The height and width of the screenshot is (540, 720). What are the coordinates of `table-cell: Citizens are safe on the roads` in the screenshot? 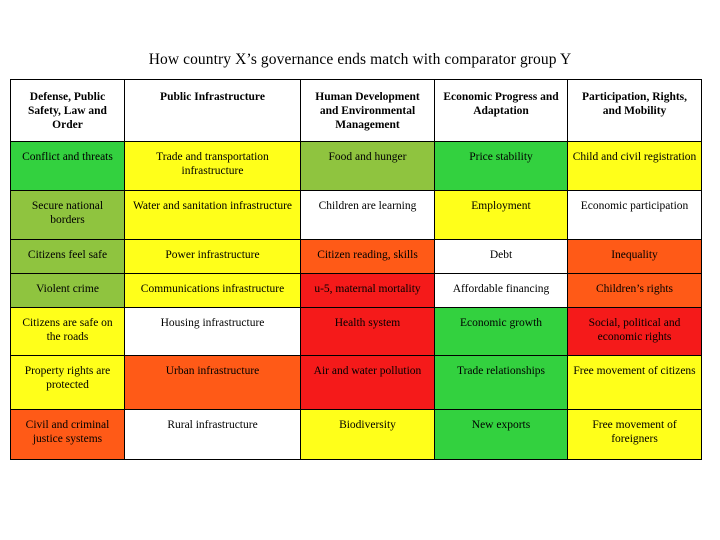 It's located at (67, 331).